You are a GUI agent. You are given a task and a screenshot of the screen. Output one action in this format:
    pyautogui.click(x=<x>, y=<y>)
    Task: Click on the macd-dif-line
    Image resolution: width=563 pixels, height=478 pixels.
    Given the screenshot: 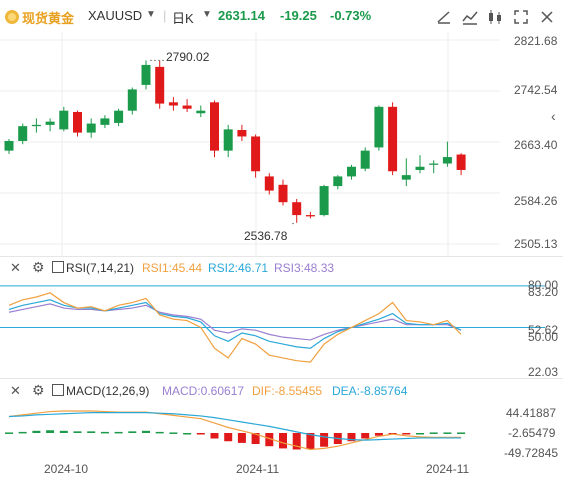 What is the action you would take?
    pyautogui.click(x=235, y=430)
    